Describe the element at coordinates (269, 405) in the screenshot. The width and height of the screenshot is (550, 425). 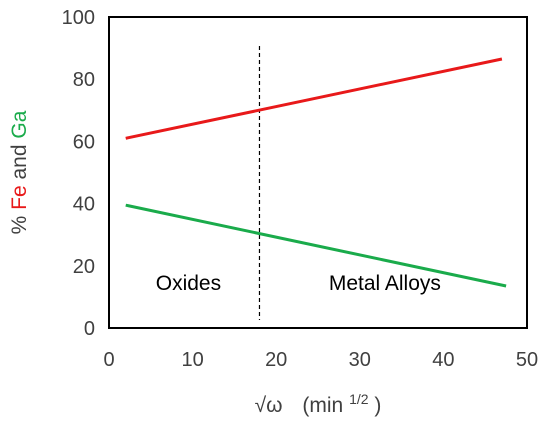
I see `x-axis-symbol: √ω` at that location.